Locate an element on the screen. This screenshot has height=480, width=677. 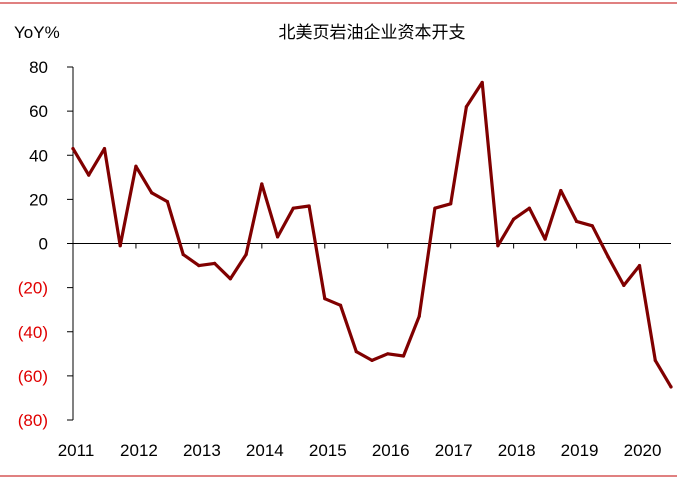
y-tick-label: (20) is located at coordinates (33, 288).